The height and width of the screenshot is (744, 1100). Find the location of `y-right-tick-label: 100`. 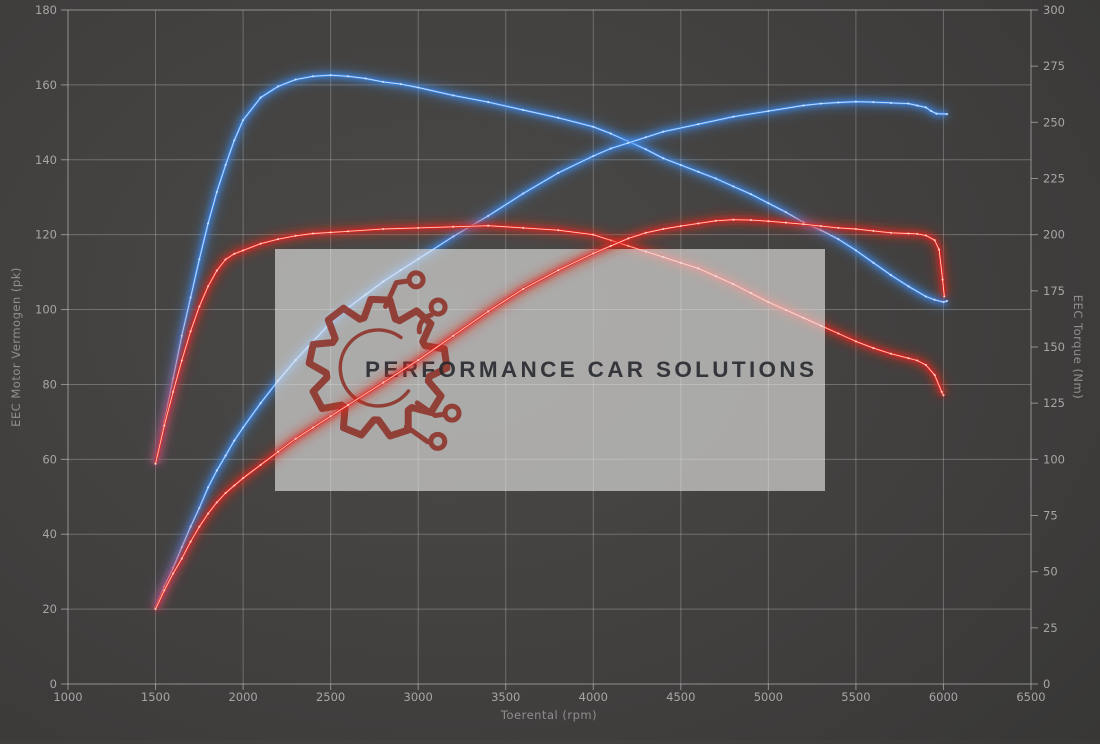

y-right-tick-label: 100 is located at coordinates (1054, 459).